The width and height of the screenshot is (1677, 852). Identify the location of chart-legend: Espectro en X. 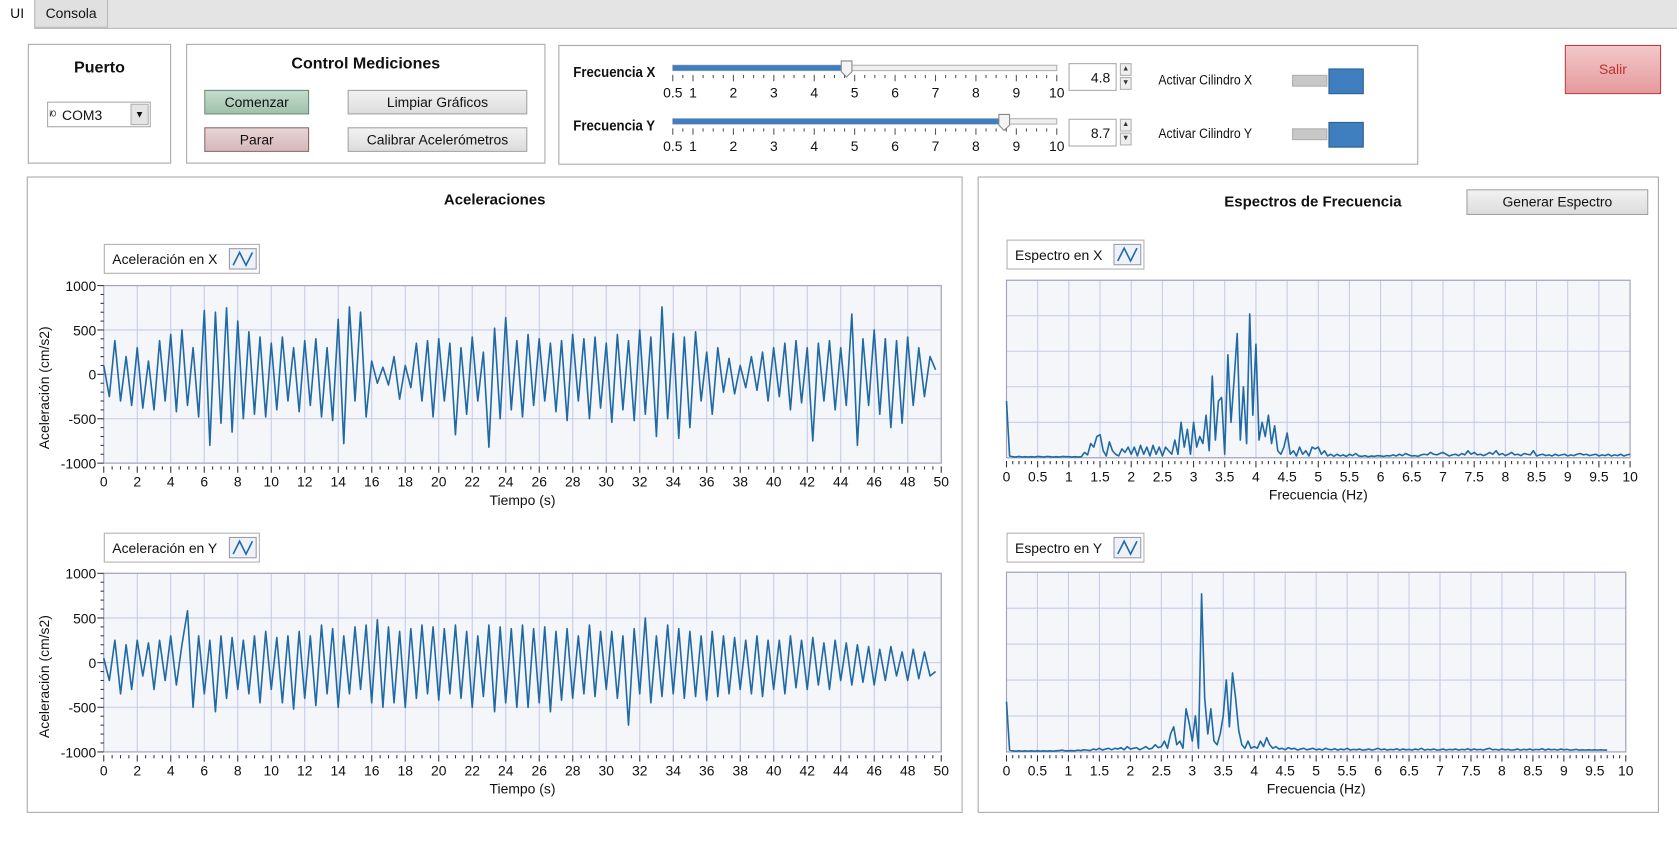
(1075, 254).